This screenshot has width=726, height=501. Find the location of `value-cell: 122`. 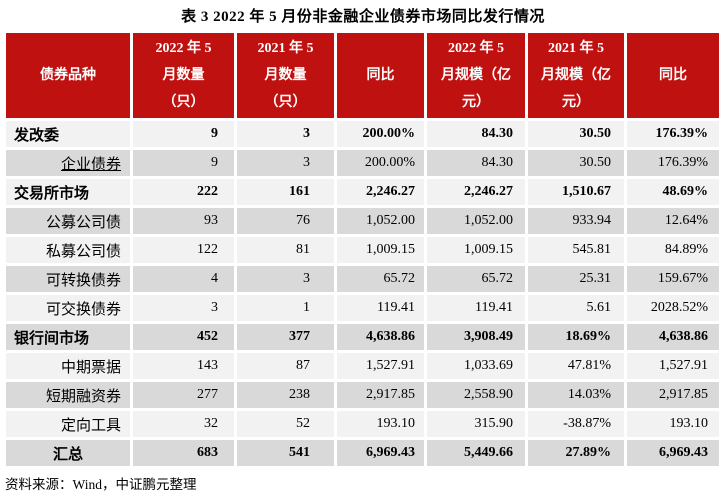

value-cell: 122 is located at coordinates (183, 250).